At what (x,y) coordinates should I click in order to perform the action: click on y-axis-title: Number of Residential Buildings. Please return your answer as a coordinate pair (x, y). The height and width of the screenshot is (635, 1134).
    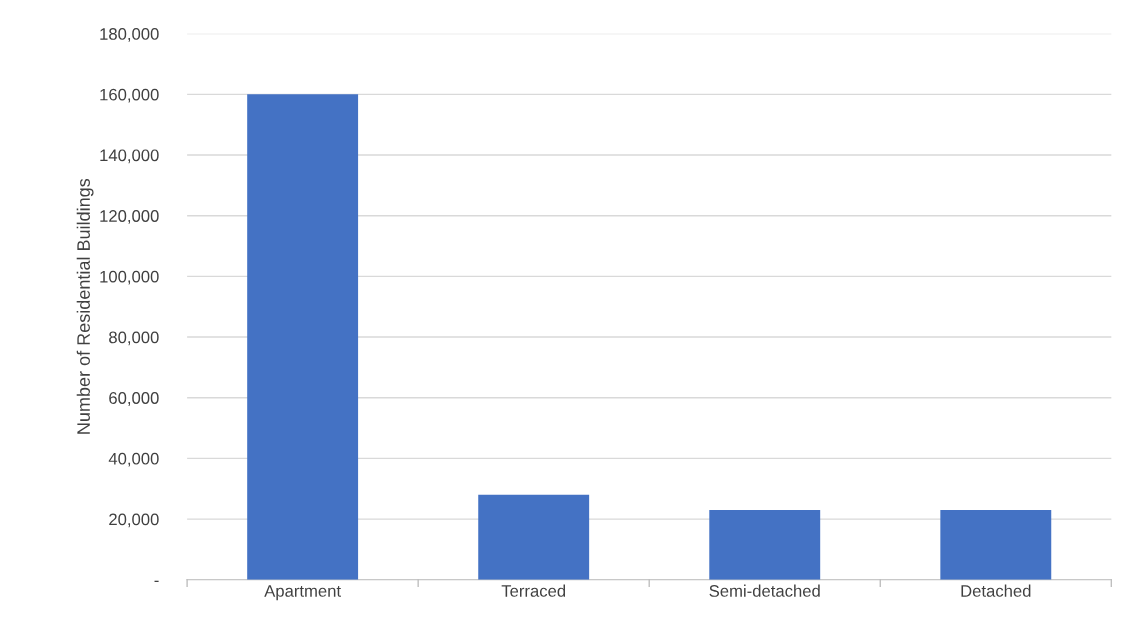
    Looking at the image, I should click on (85, 306).